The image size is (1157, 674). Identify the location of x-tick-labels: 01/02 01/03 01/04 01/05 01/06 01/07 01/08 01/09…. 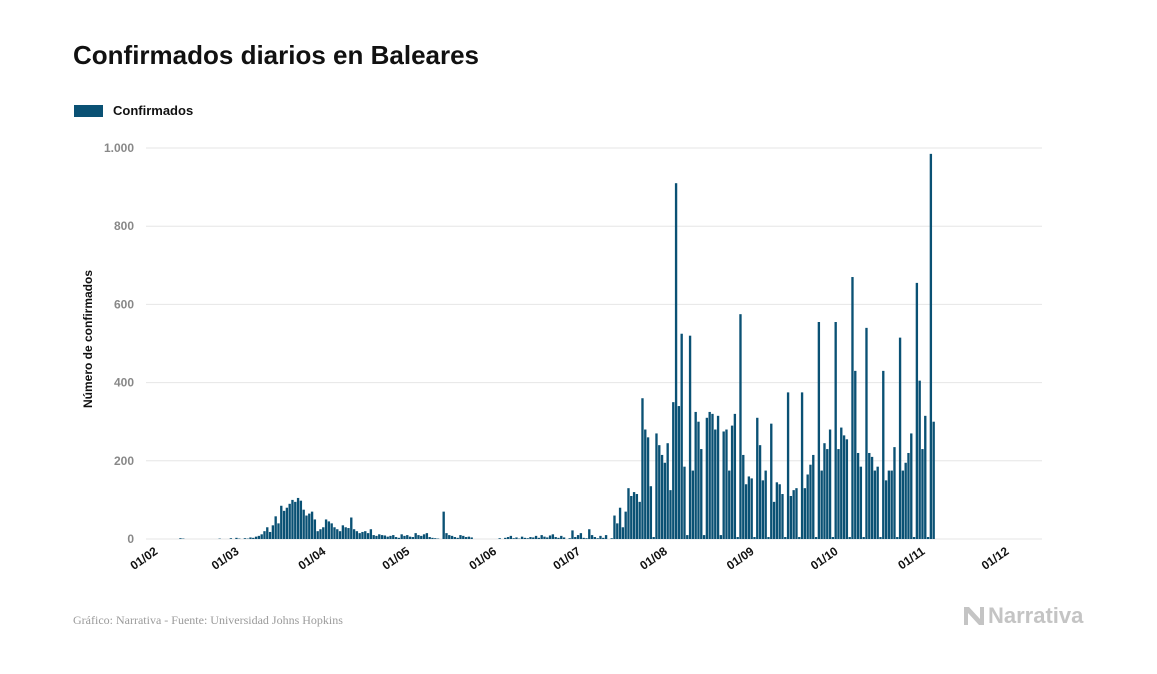
(570, 558).